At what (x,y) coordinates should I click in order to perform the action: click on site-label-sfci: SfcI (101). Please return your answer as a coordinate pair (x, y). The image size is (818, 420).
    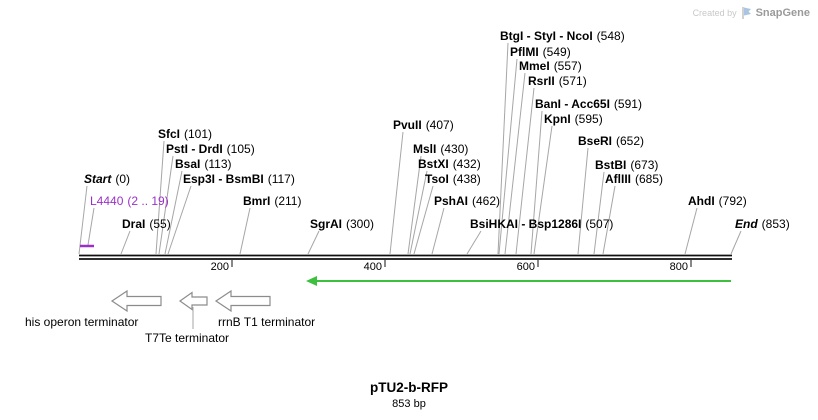
    Looking at the image, I should click on (185, 134).